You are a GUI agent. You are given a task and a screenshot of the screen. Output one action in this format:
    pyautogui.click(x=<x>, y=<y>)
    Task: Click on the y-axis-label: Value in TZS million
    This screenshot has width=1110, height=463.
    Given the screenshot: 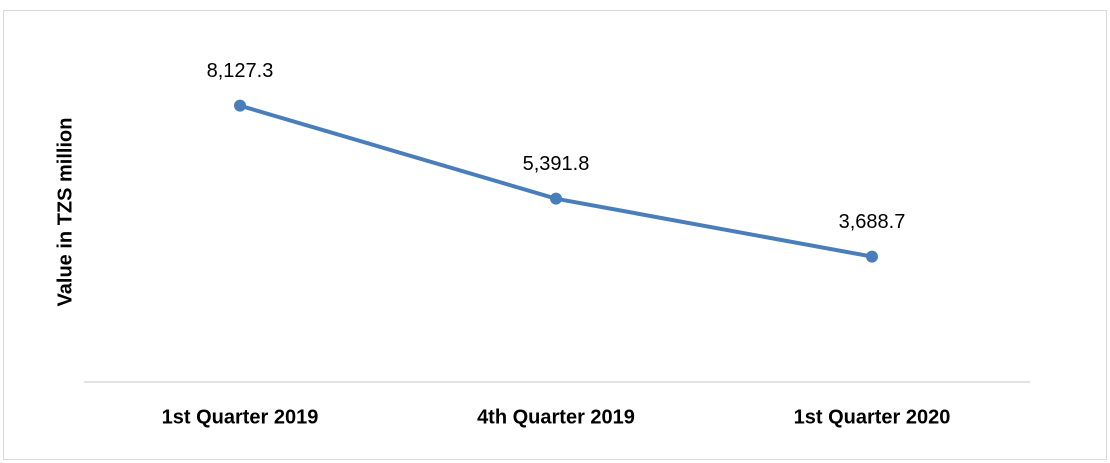 What is the action you would take?
    pyautogui.click(x=65, y=212)
    